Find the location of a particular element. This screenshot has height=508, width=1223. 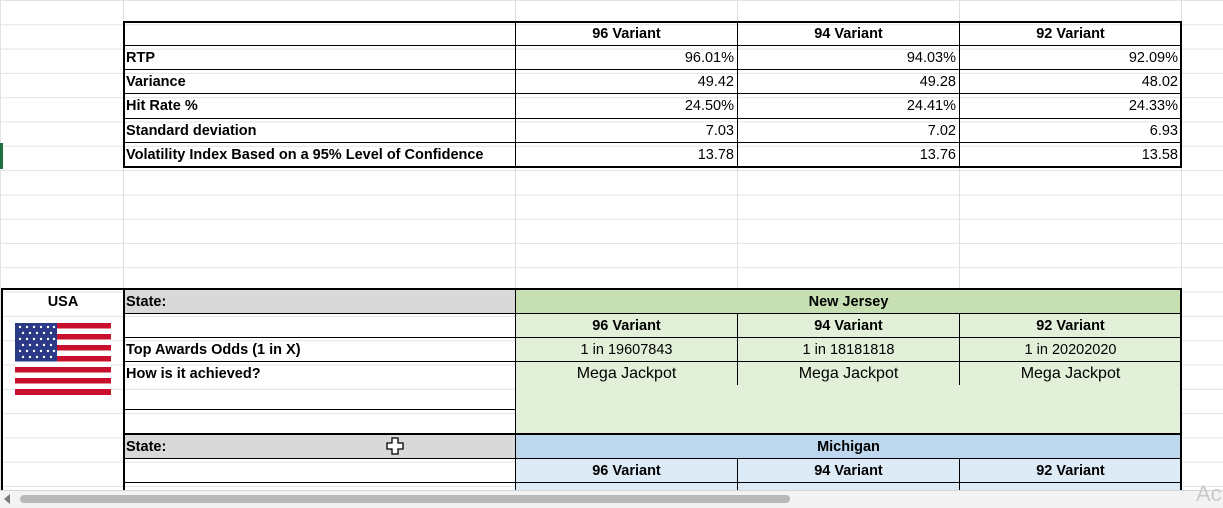

summary-row-label-std-dev: Standard deviation is located at coordinates (191, 131).